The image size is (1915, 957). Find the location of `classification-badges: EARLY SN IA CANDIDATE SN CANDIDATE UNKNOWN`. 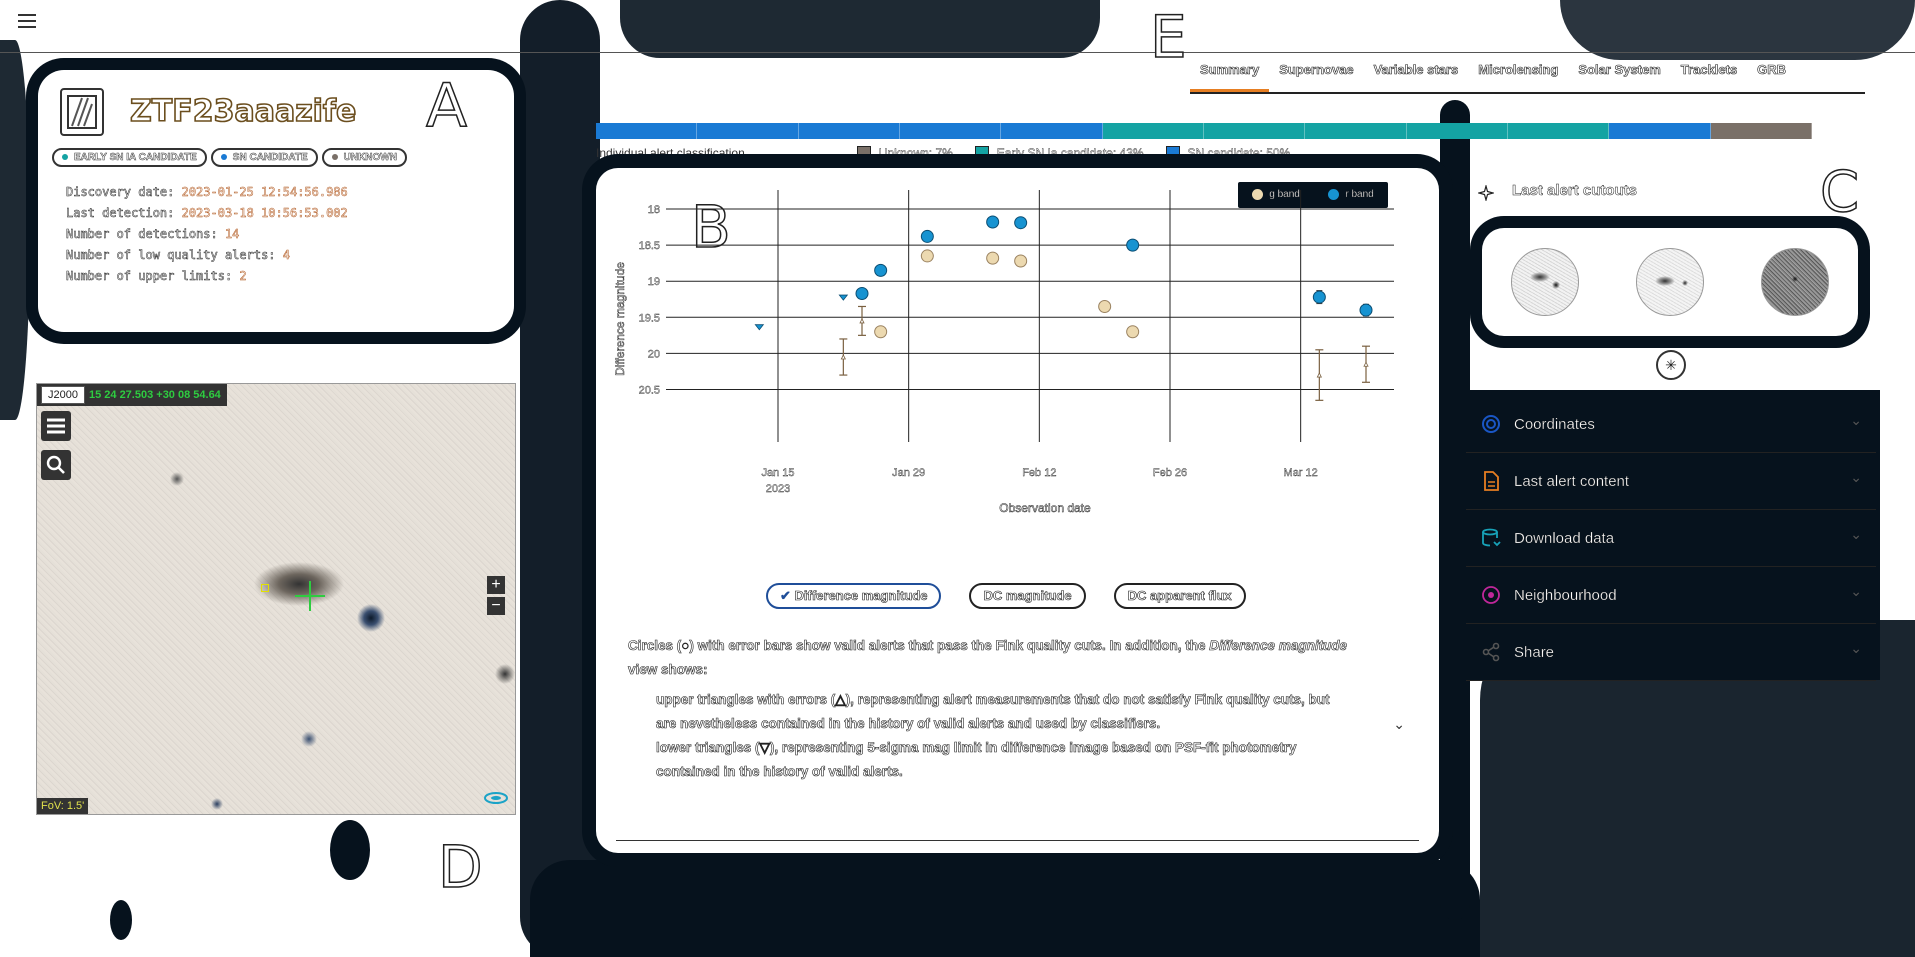

classification-badges: EARLY SN IA CANDIDATE SN CANDIDATE UNKNOWN is located at coordinates (229, 157).